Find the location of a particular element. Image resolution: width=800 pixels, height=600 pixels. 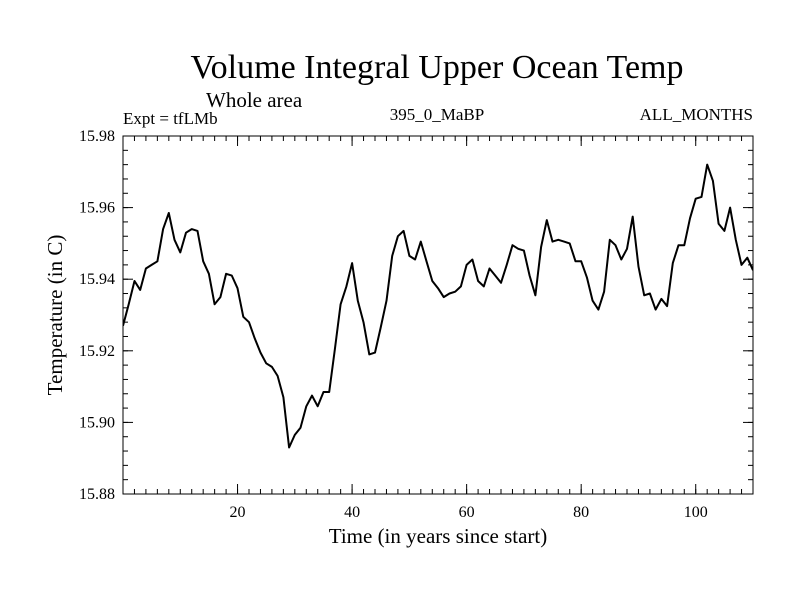

y-tick-label: 15.94 is located at coordinates (97, 279).